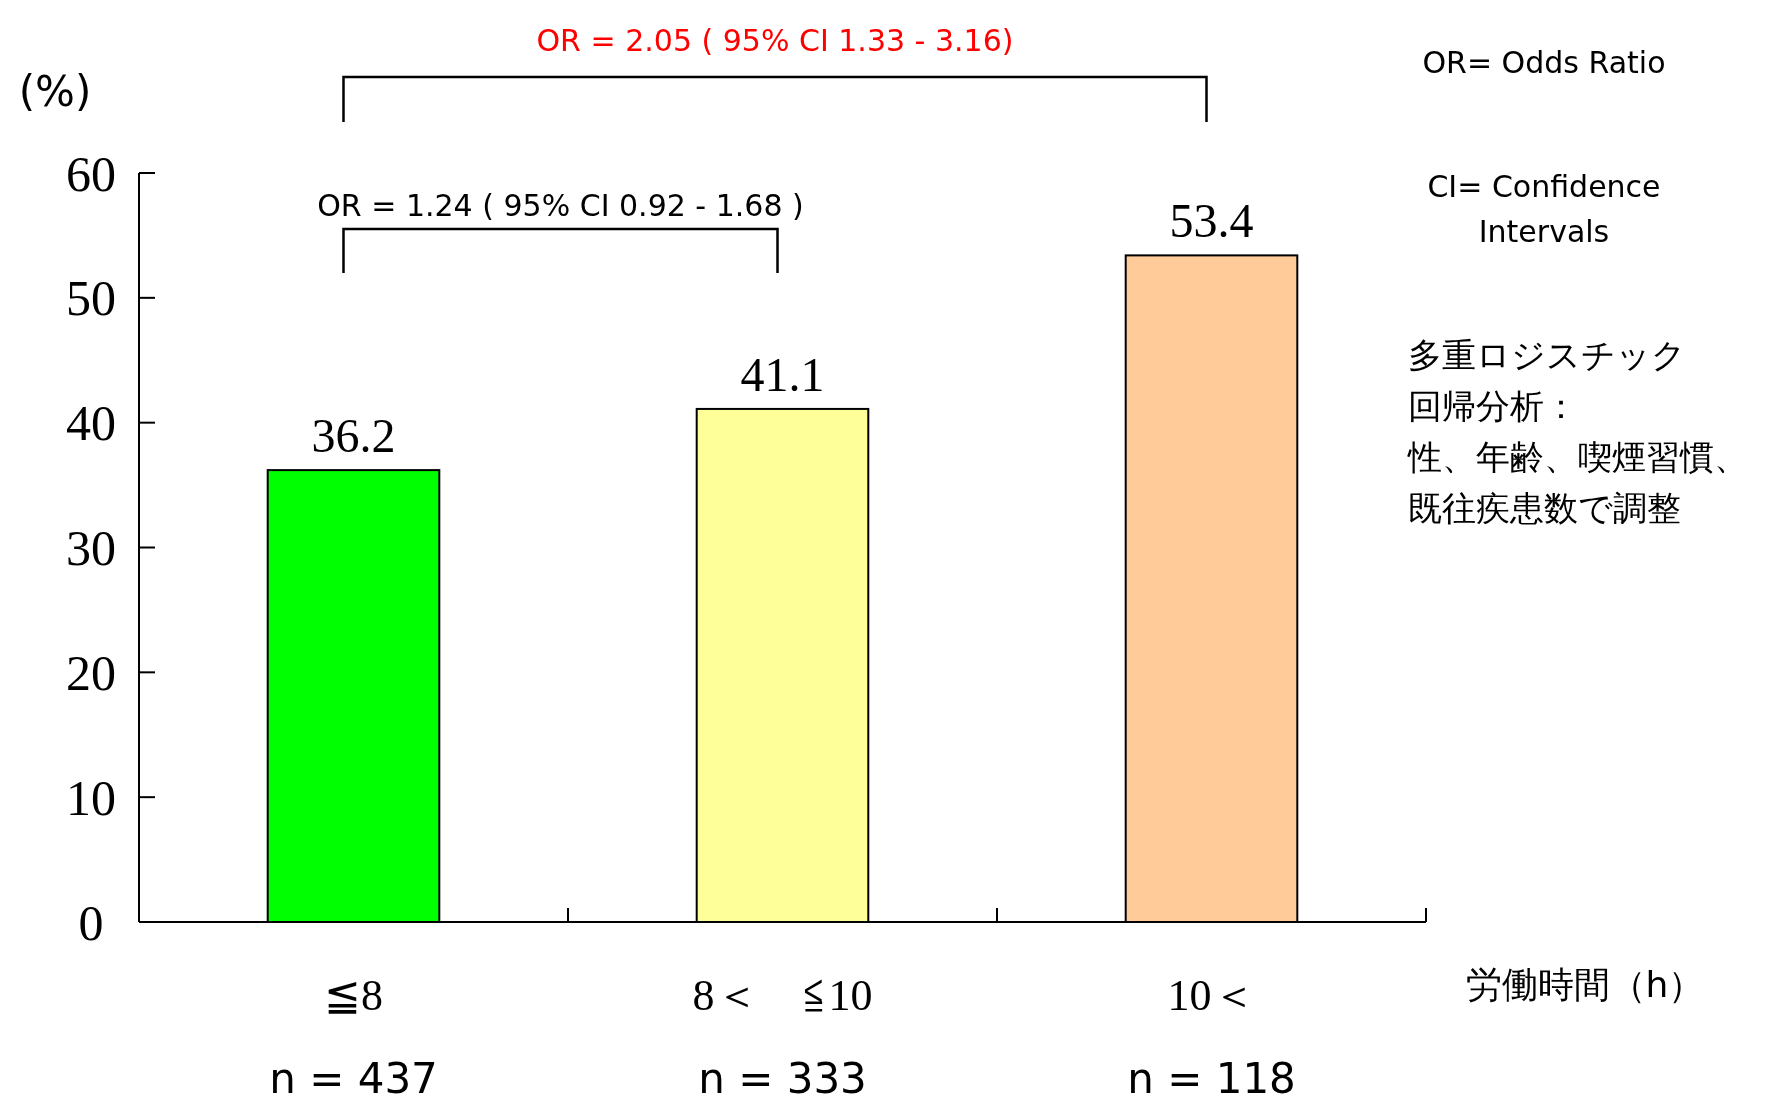 This screenshot has height=1098, width=1784. What do you see at coordinates (91, 922) in the screenshot?
I see `y-tick-label: 0` at bounding box center [91, 922].